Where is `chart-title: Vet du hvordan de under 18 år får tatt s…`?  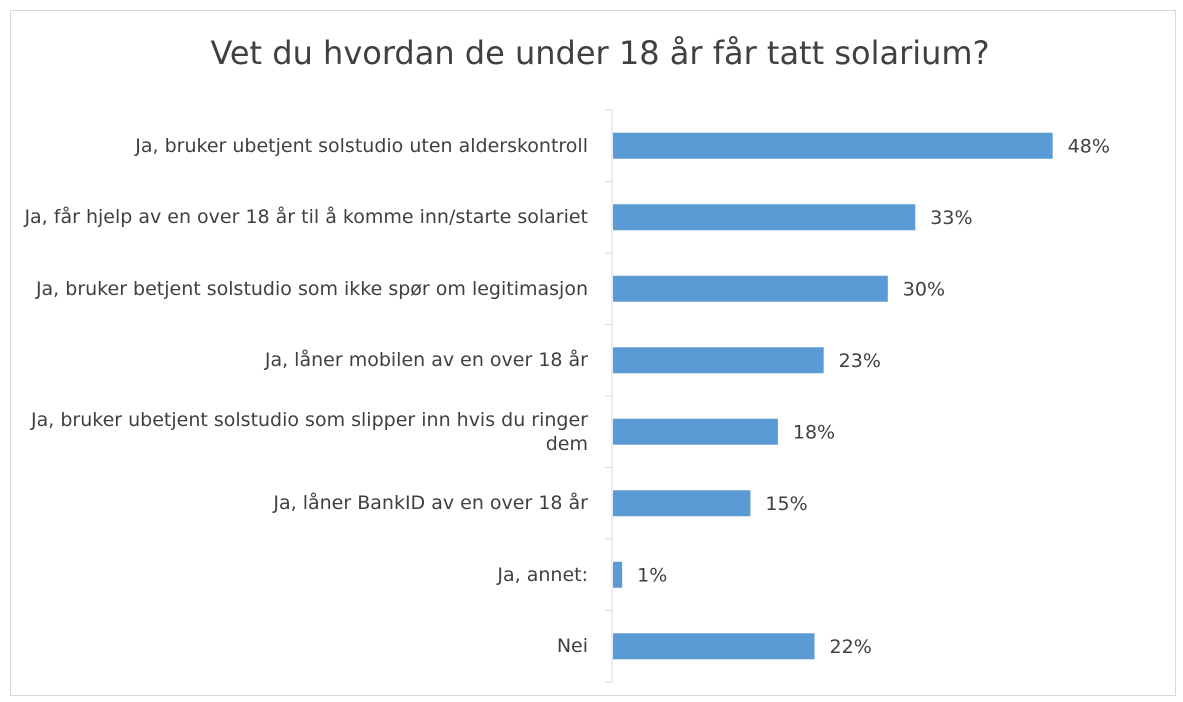
chart-title: Vet du hvordan de under 18 år får tatt s… is located at coordinates (599, 53).